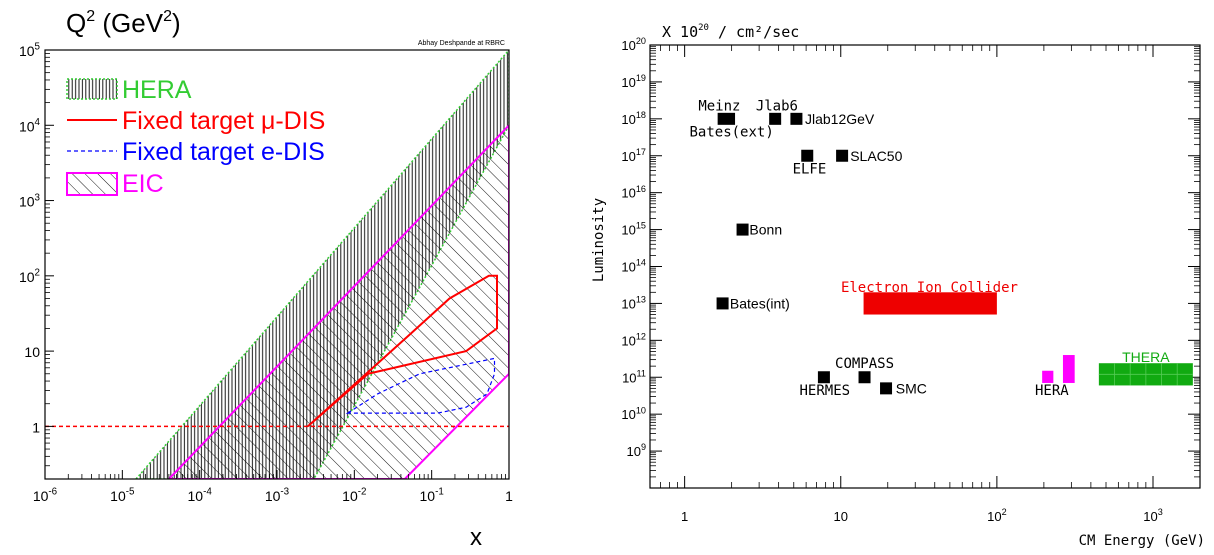  What do you see at coordinates (633, 192) in the screenshot?
I see `right-y-tick-label: 1016` at bounding box center [633, 192].